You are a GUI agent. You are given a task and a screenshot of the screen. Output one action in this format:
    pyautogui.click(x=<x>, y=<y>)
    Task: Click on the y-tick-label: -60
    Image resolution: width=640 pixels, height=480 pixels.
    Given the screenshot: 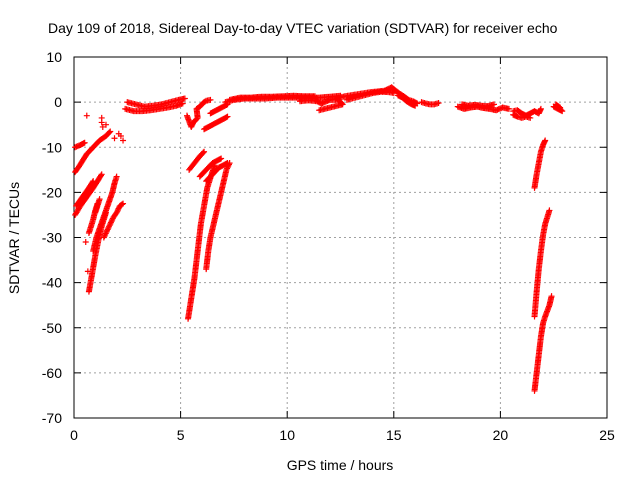 What is the action you would take?
    pyautogui.click(x=52, y=373)
    